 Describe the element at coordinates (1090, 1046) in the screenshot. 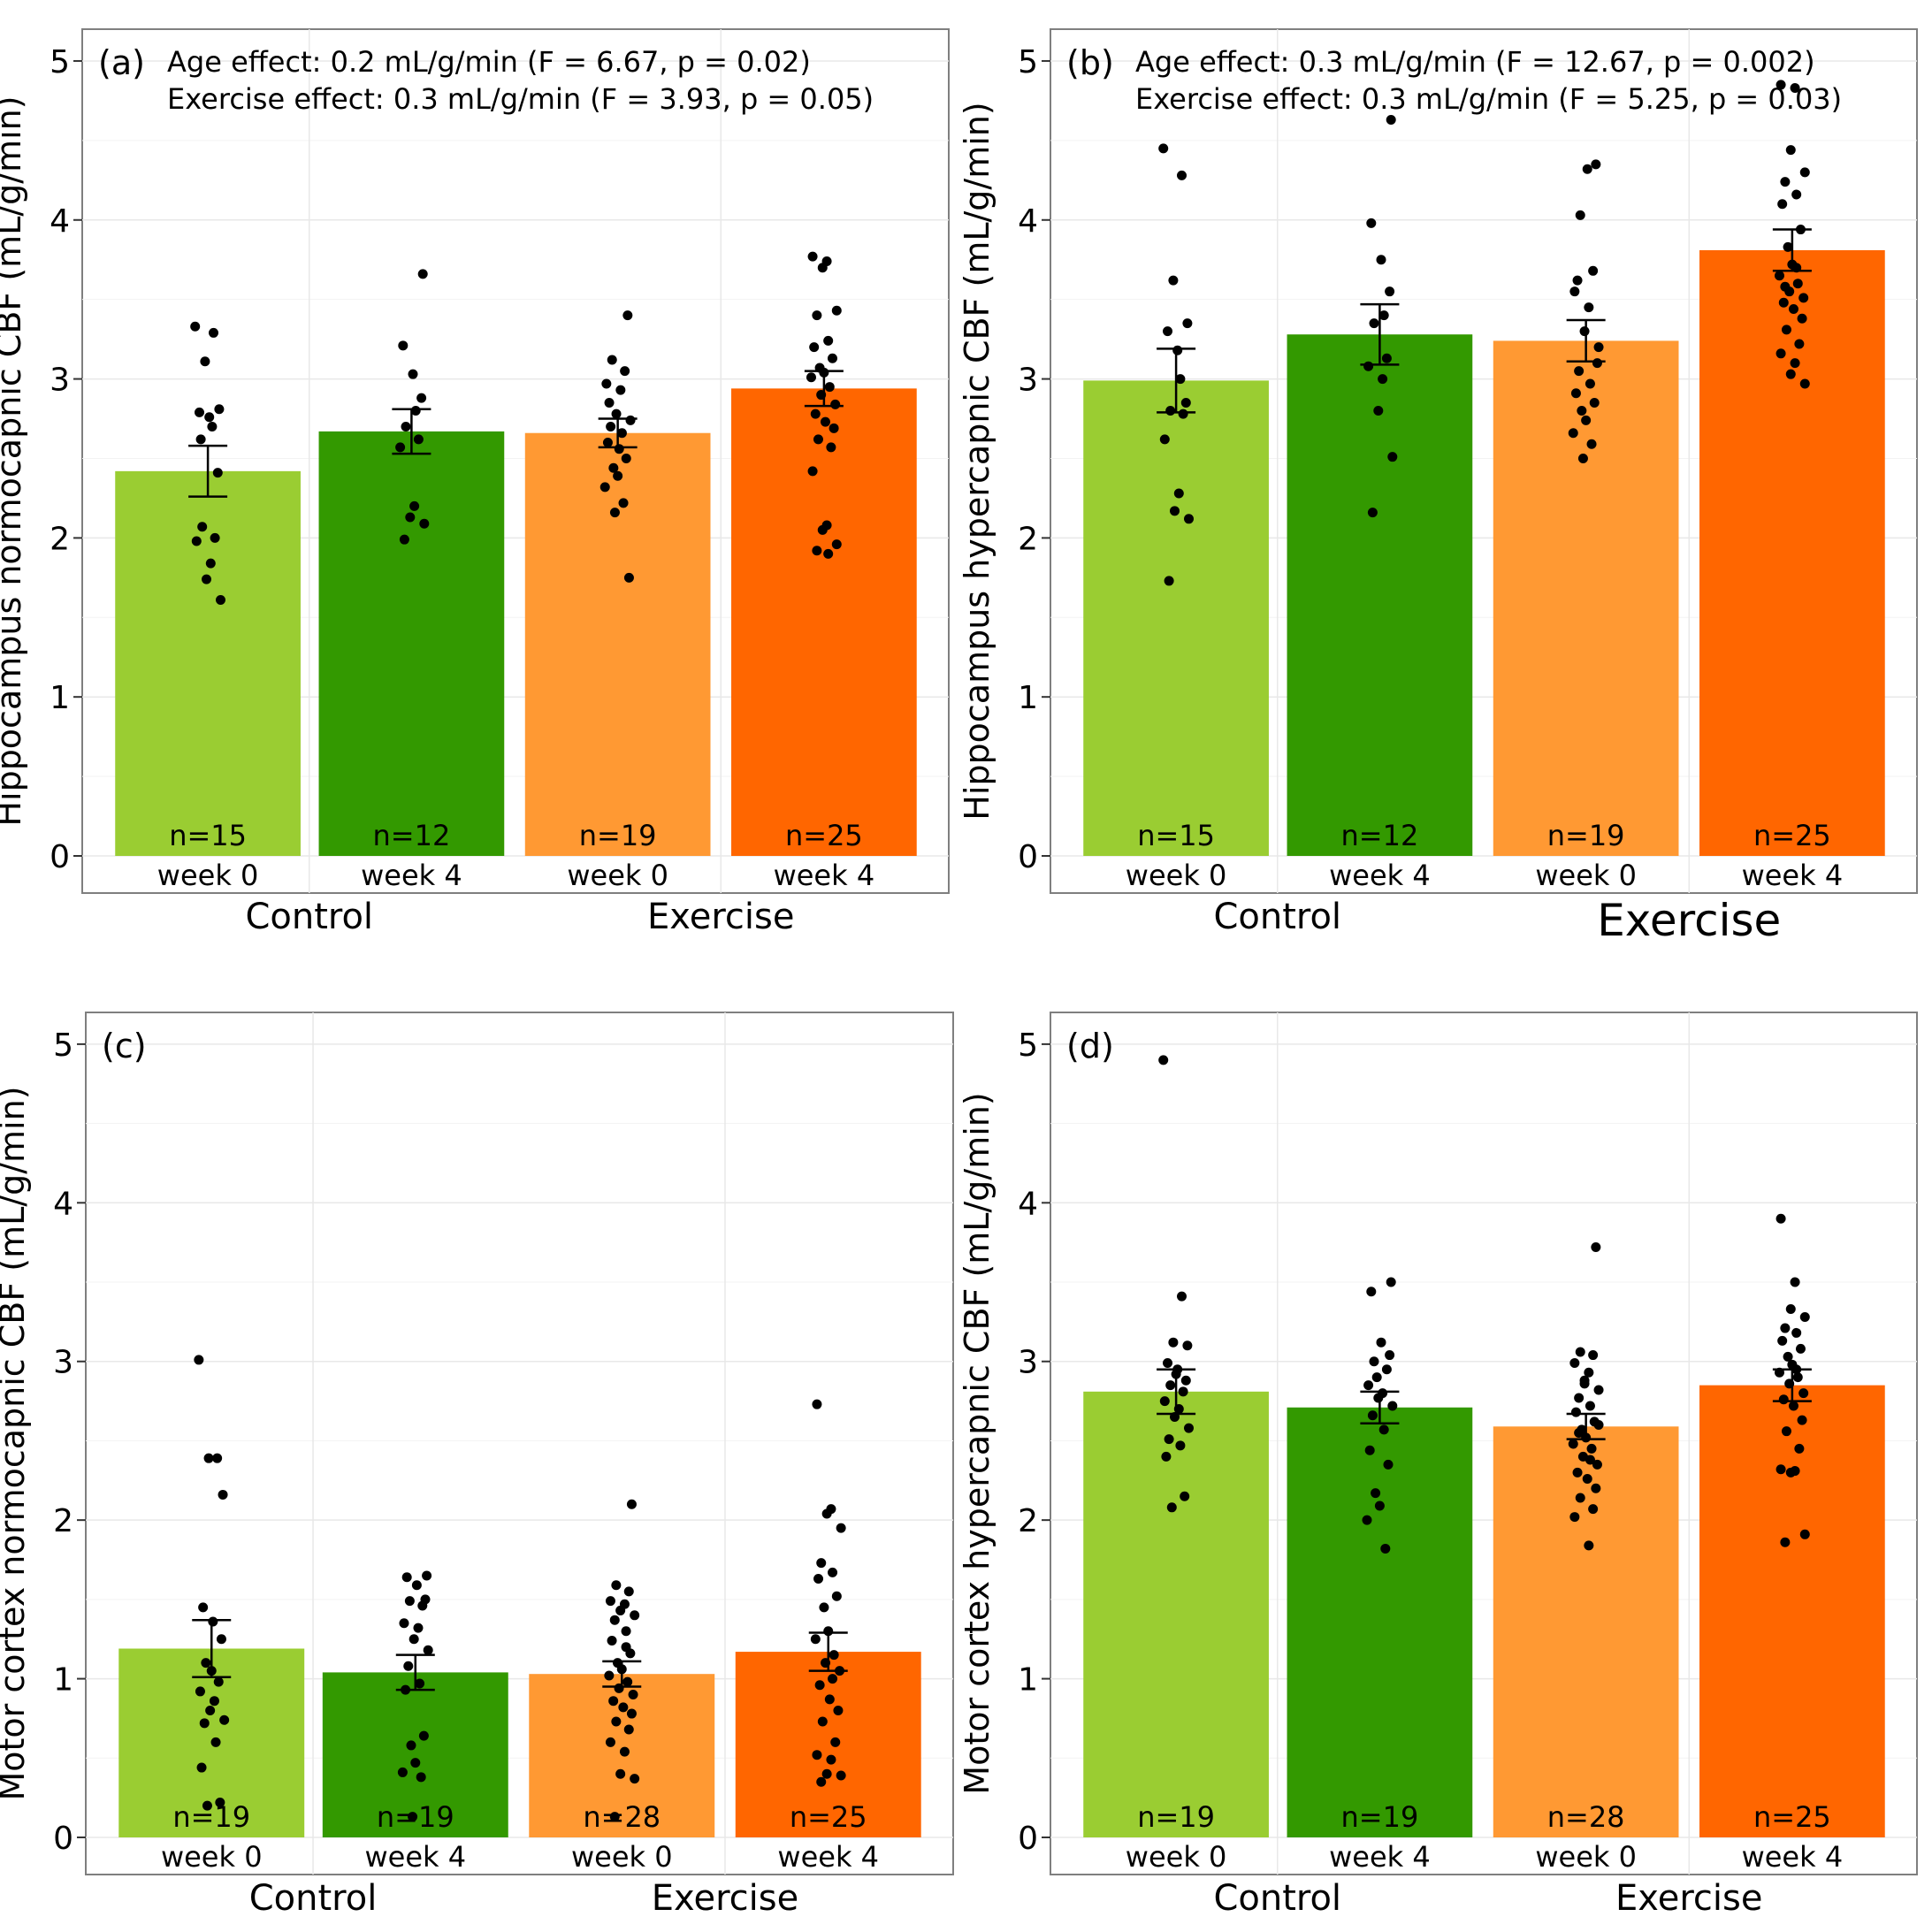

I see `panel-tag: (d)` at that location.